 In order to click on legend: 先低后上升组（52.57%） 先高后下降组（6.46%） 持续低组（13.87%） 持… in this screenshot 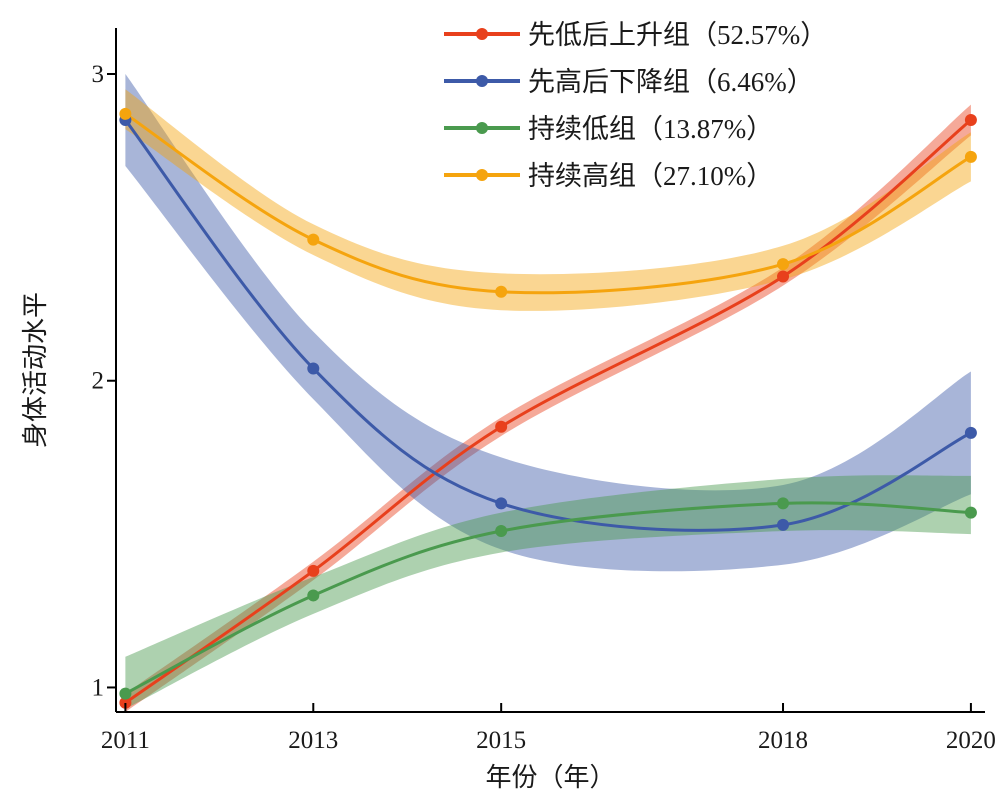, I will do `click(635, 105)`.